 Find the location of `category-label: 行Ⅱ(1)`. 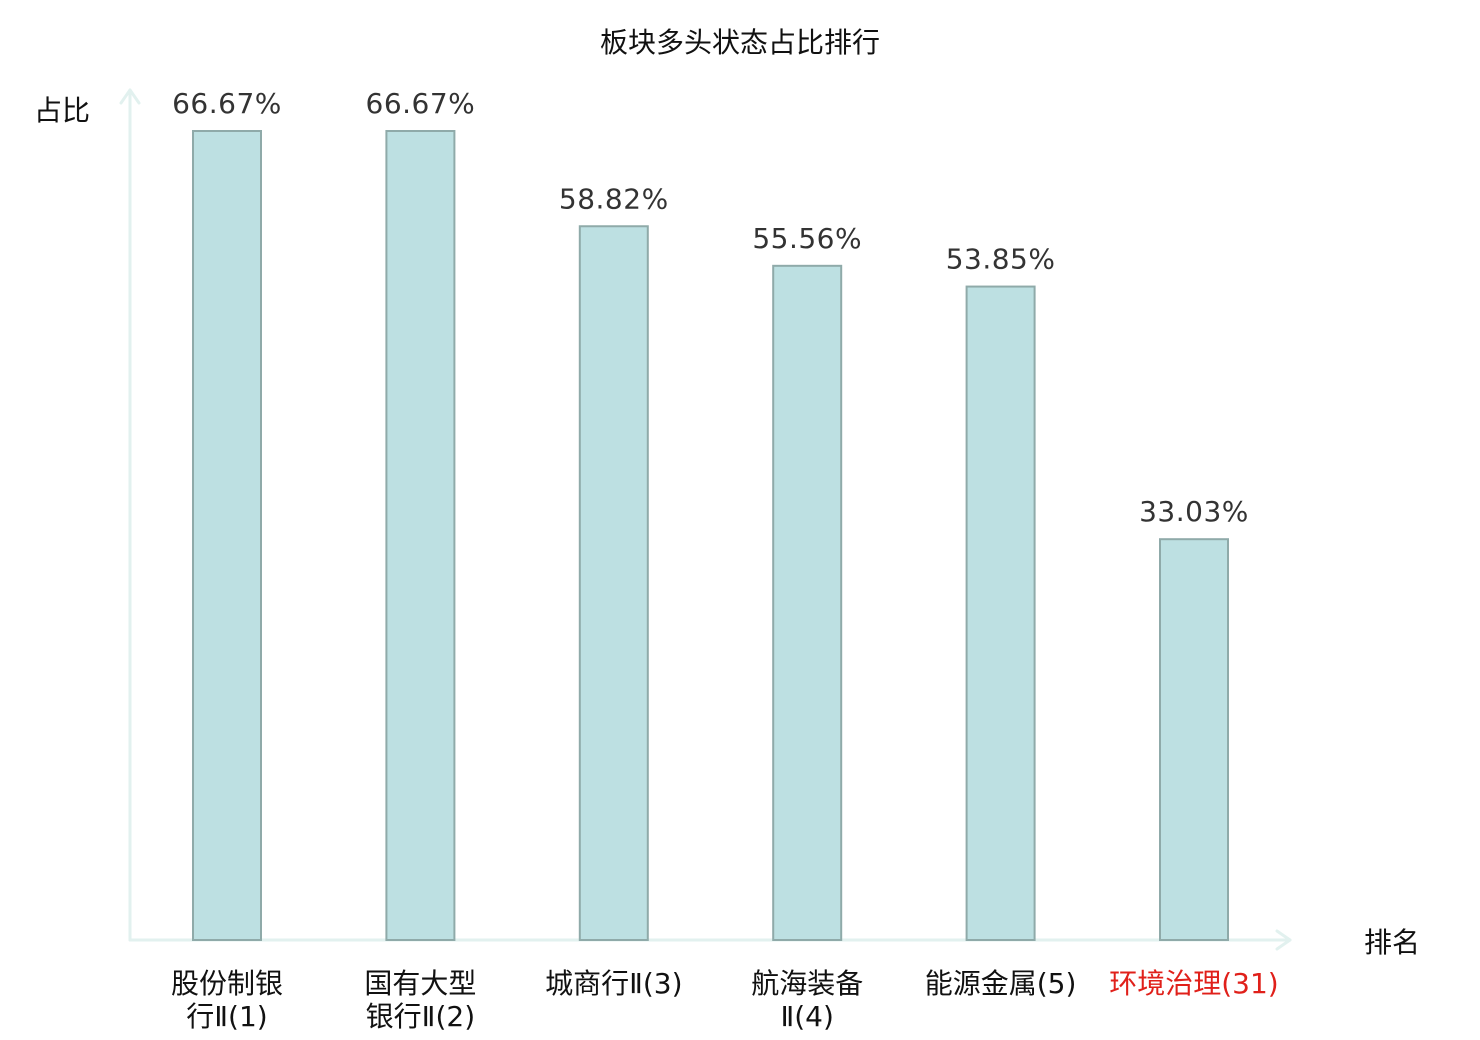

category-label: 行Ⅱ(1) is located at coordinates (226, 1016).